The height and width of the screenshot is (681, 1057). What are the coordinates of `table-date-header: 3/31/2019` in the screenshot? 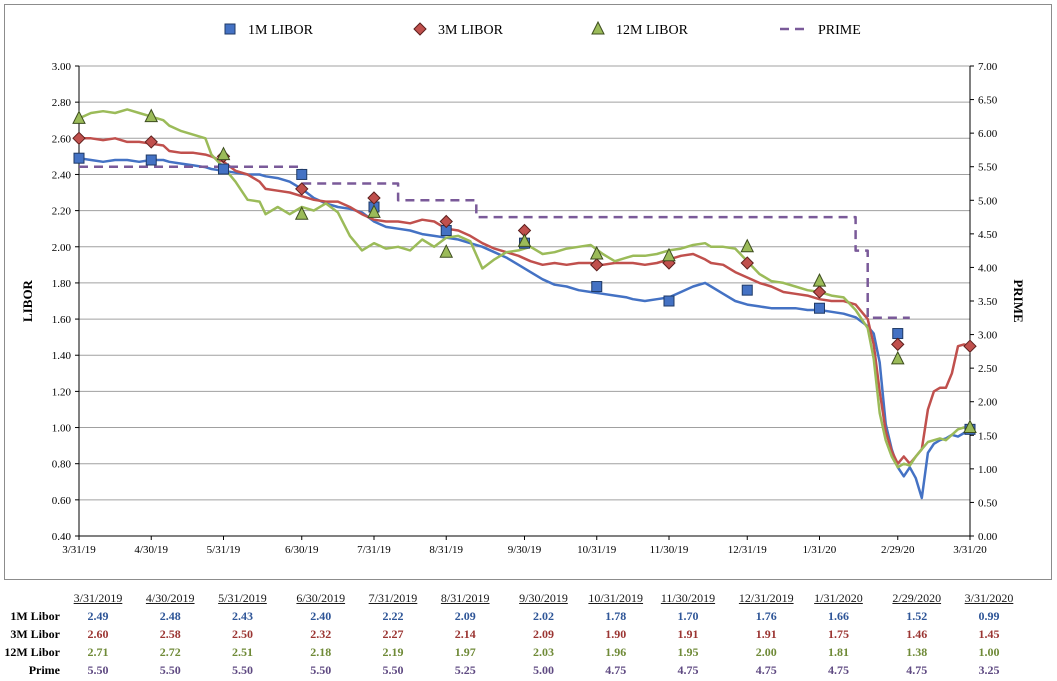 It's located at (98, 598).